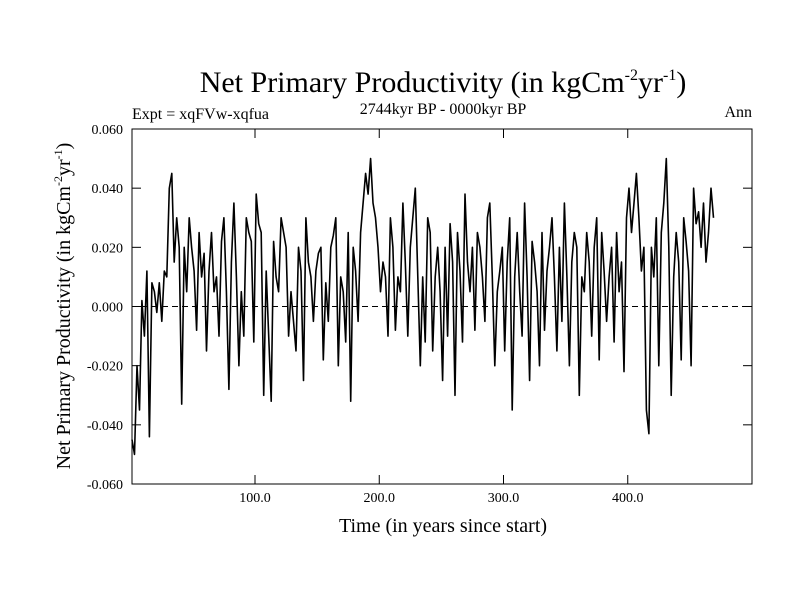 Image resolution: width=800 pixels, height=600 pixels. Describe the element at coordinates (738, 112) in the screenshot. I see `season-label: Ann` at that location.